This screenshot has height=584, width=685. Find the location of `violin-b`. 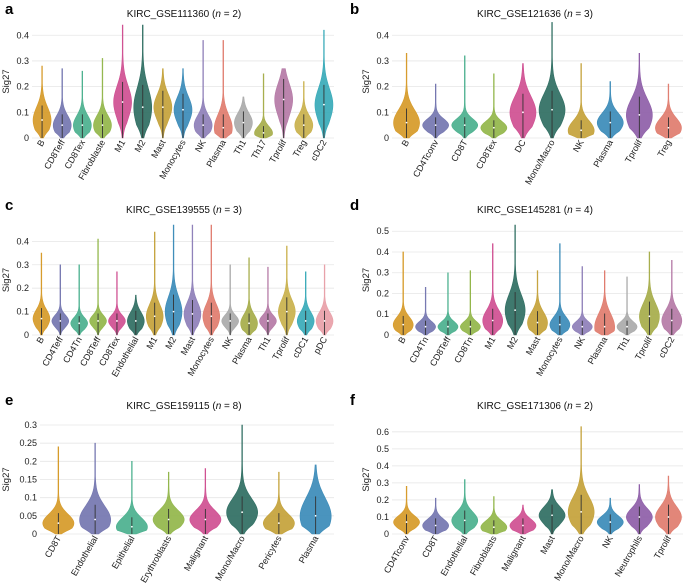

violin-b is located at coordinates (406, 95).